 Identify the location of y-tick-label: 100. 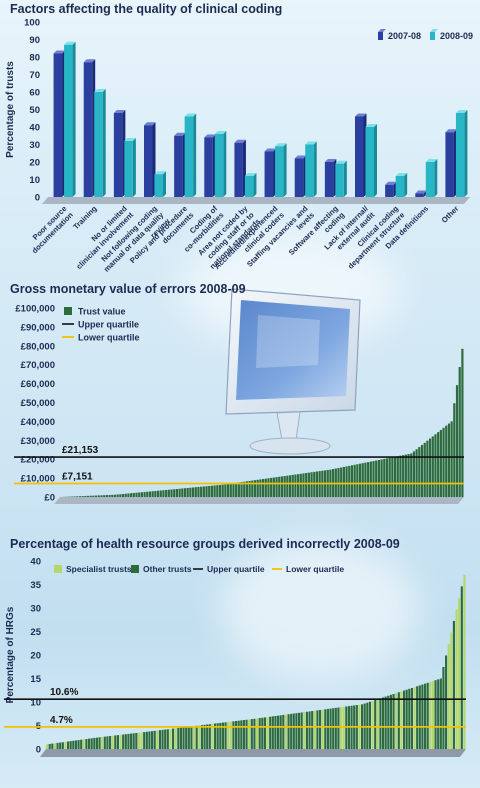
(32, 23).